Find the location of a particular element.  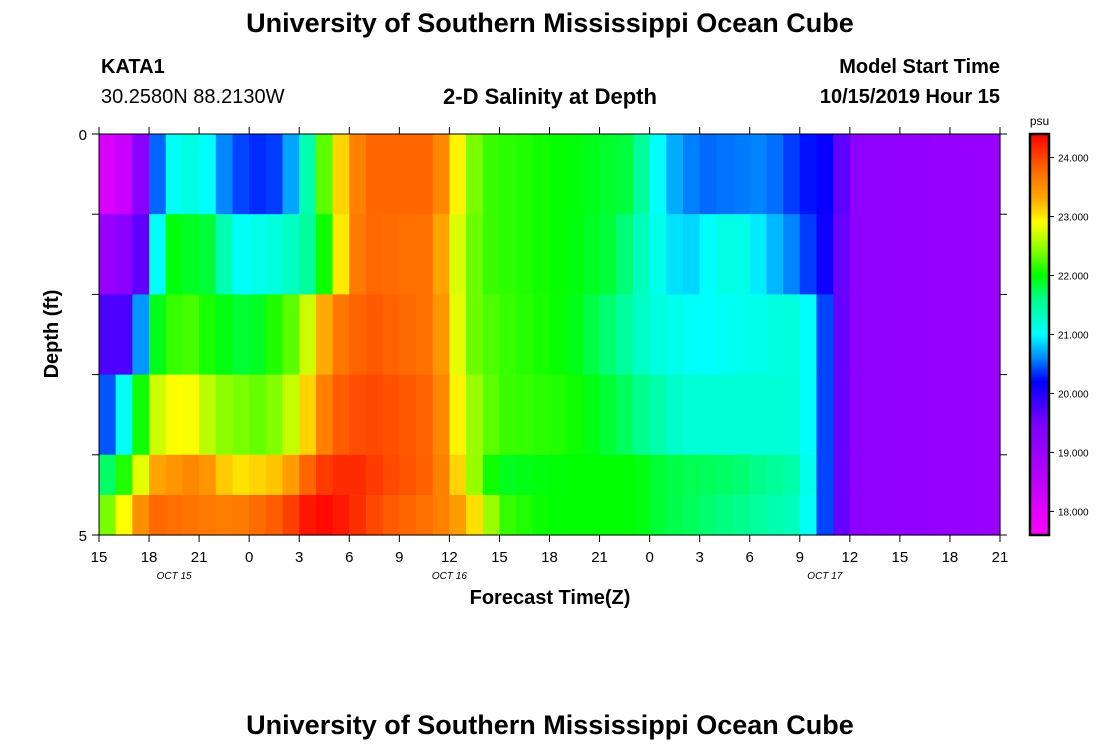

colorbar-tick-label: 18.000 is located at coordinates (1073, 512).